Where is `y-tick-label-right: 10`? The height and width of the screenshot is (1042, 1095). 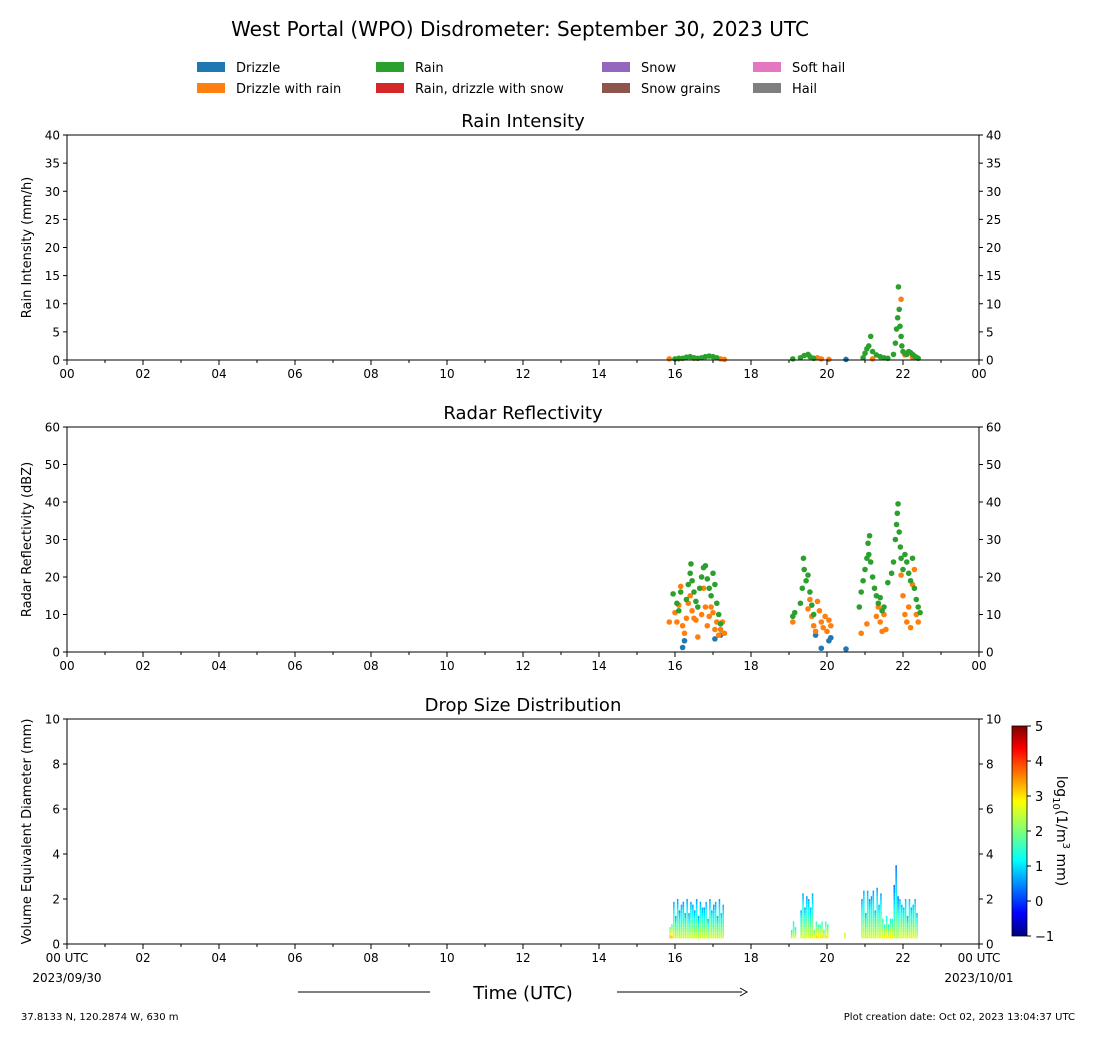
y-tick-label-right: 10 is located at coordinates (993, 615).